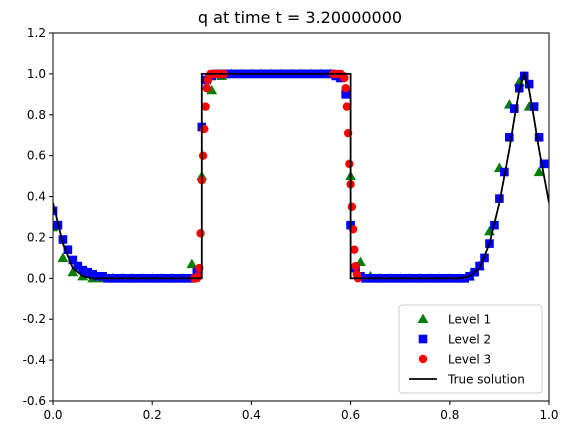 The width and height of the screenshot is (570, 435). Describe the element at coordinates (36, 237) in the screenshot. I see `y-tick-label: 0.2` at that location.